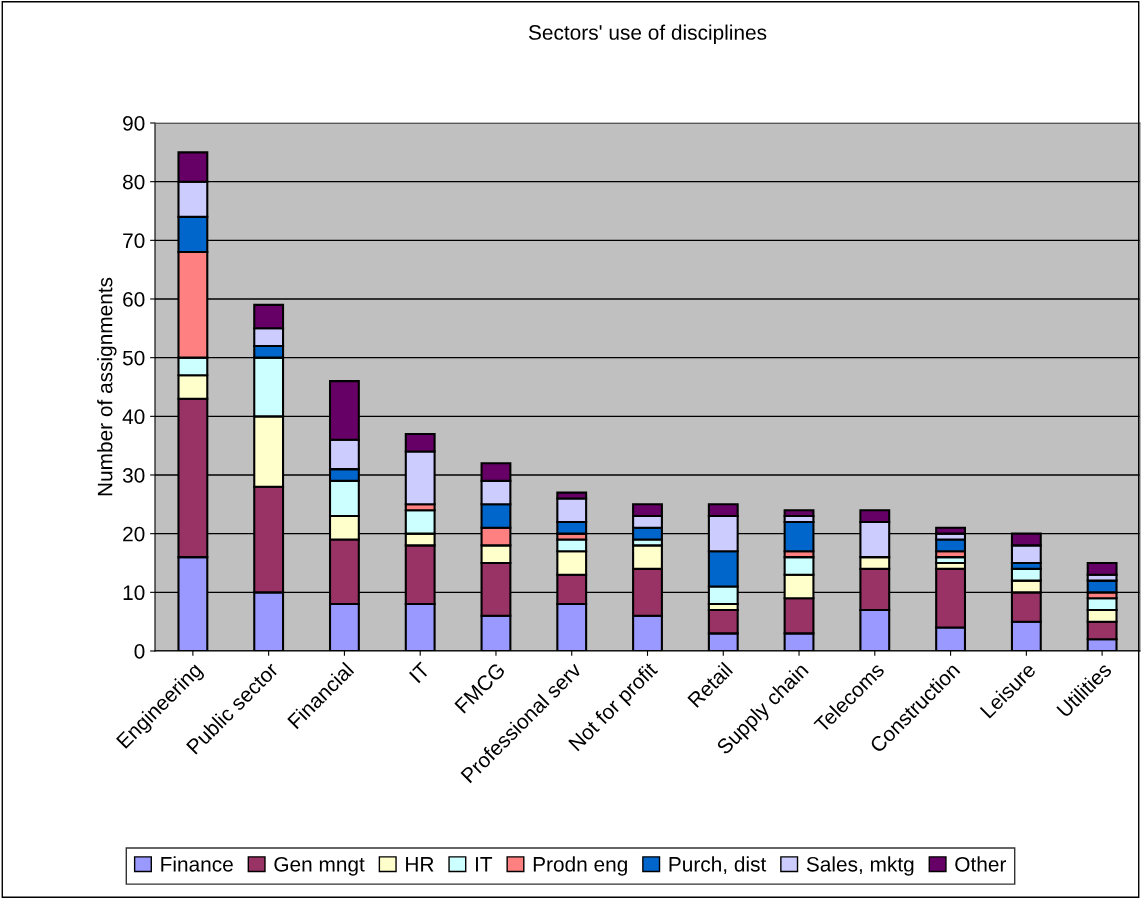  Describe the element at coordinates (580, 866) in the screenshot. I see `legend-label: Prodn eng` at that location.